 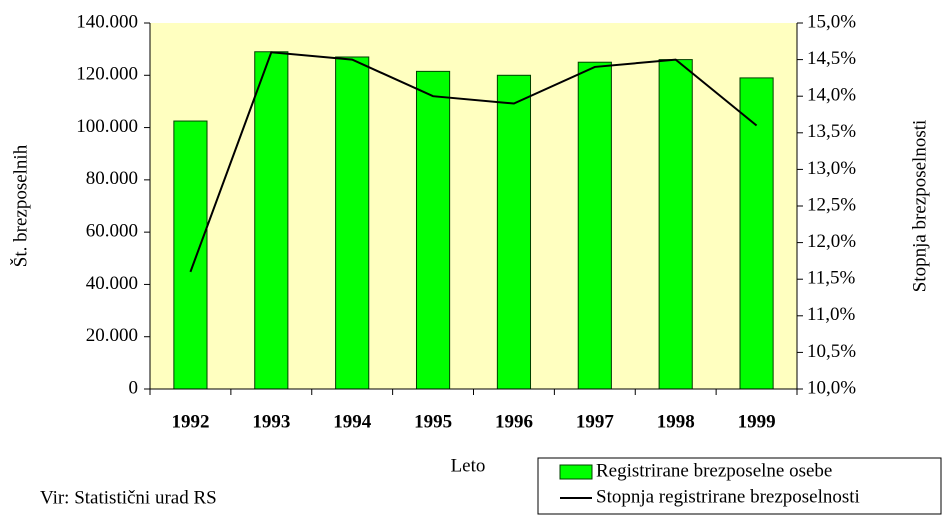 What do you see at coordinates (271, 421) in the screenshot?
I see `x-tick-label: 1993` at bounding box center [271, 421].